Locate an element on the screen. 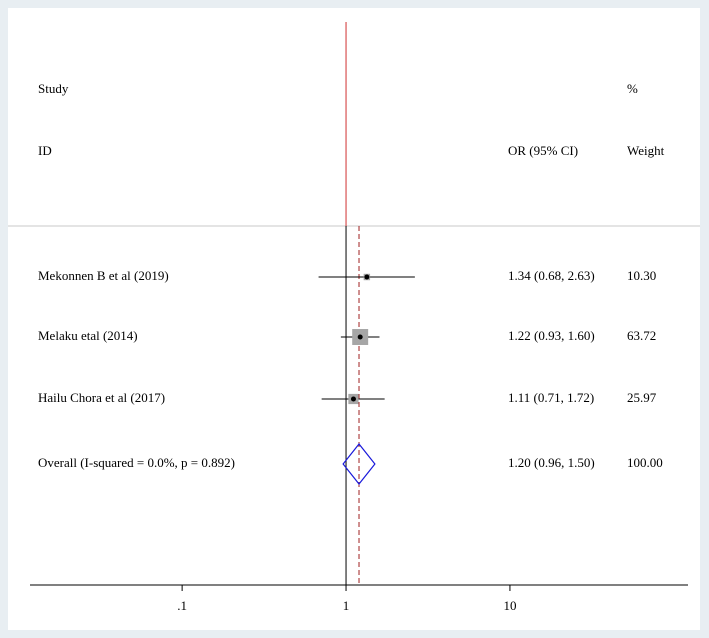 The image size is (709, 638). header-pct: % is located at coordinates (632, 88).